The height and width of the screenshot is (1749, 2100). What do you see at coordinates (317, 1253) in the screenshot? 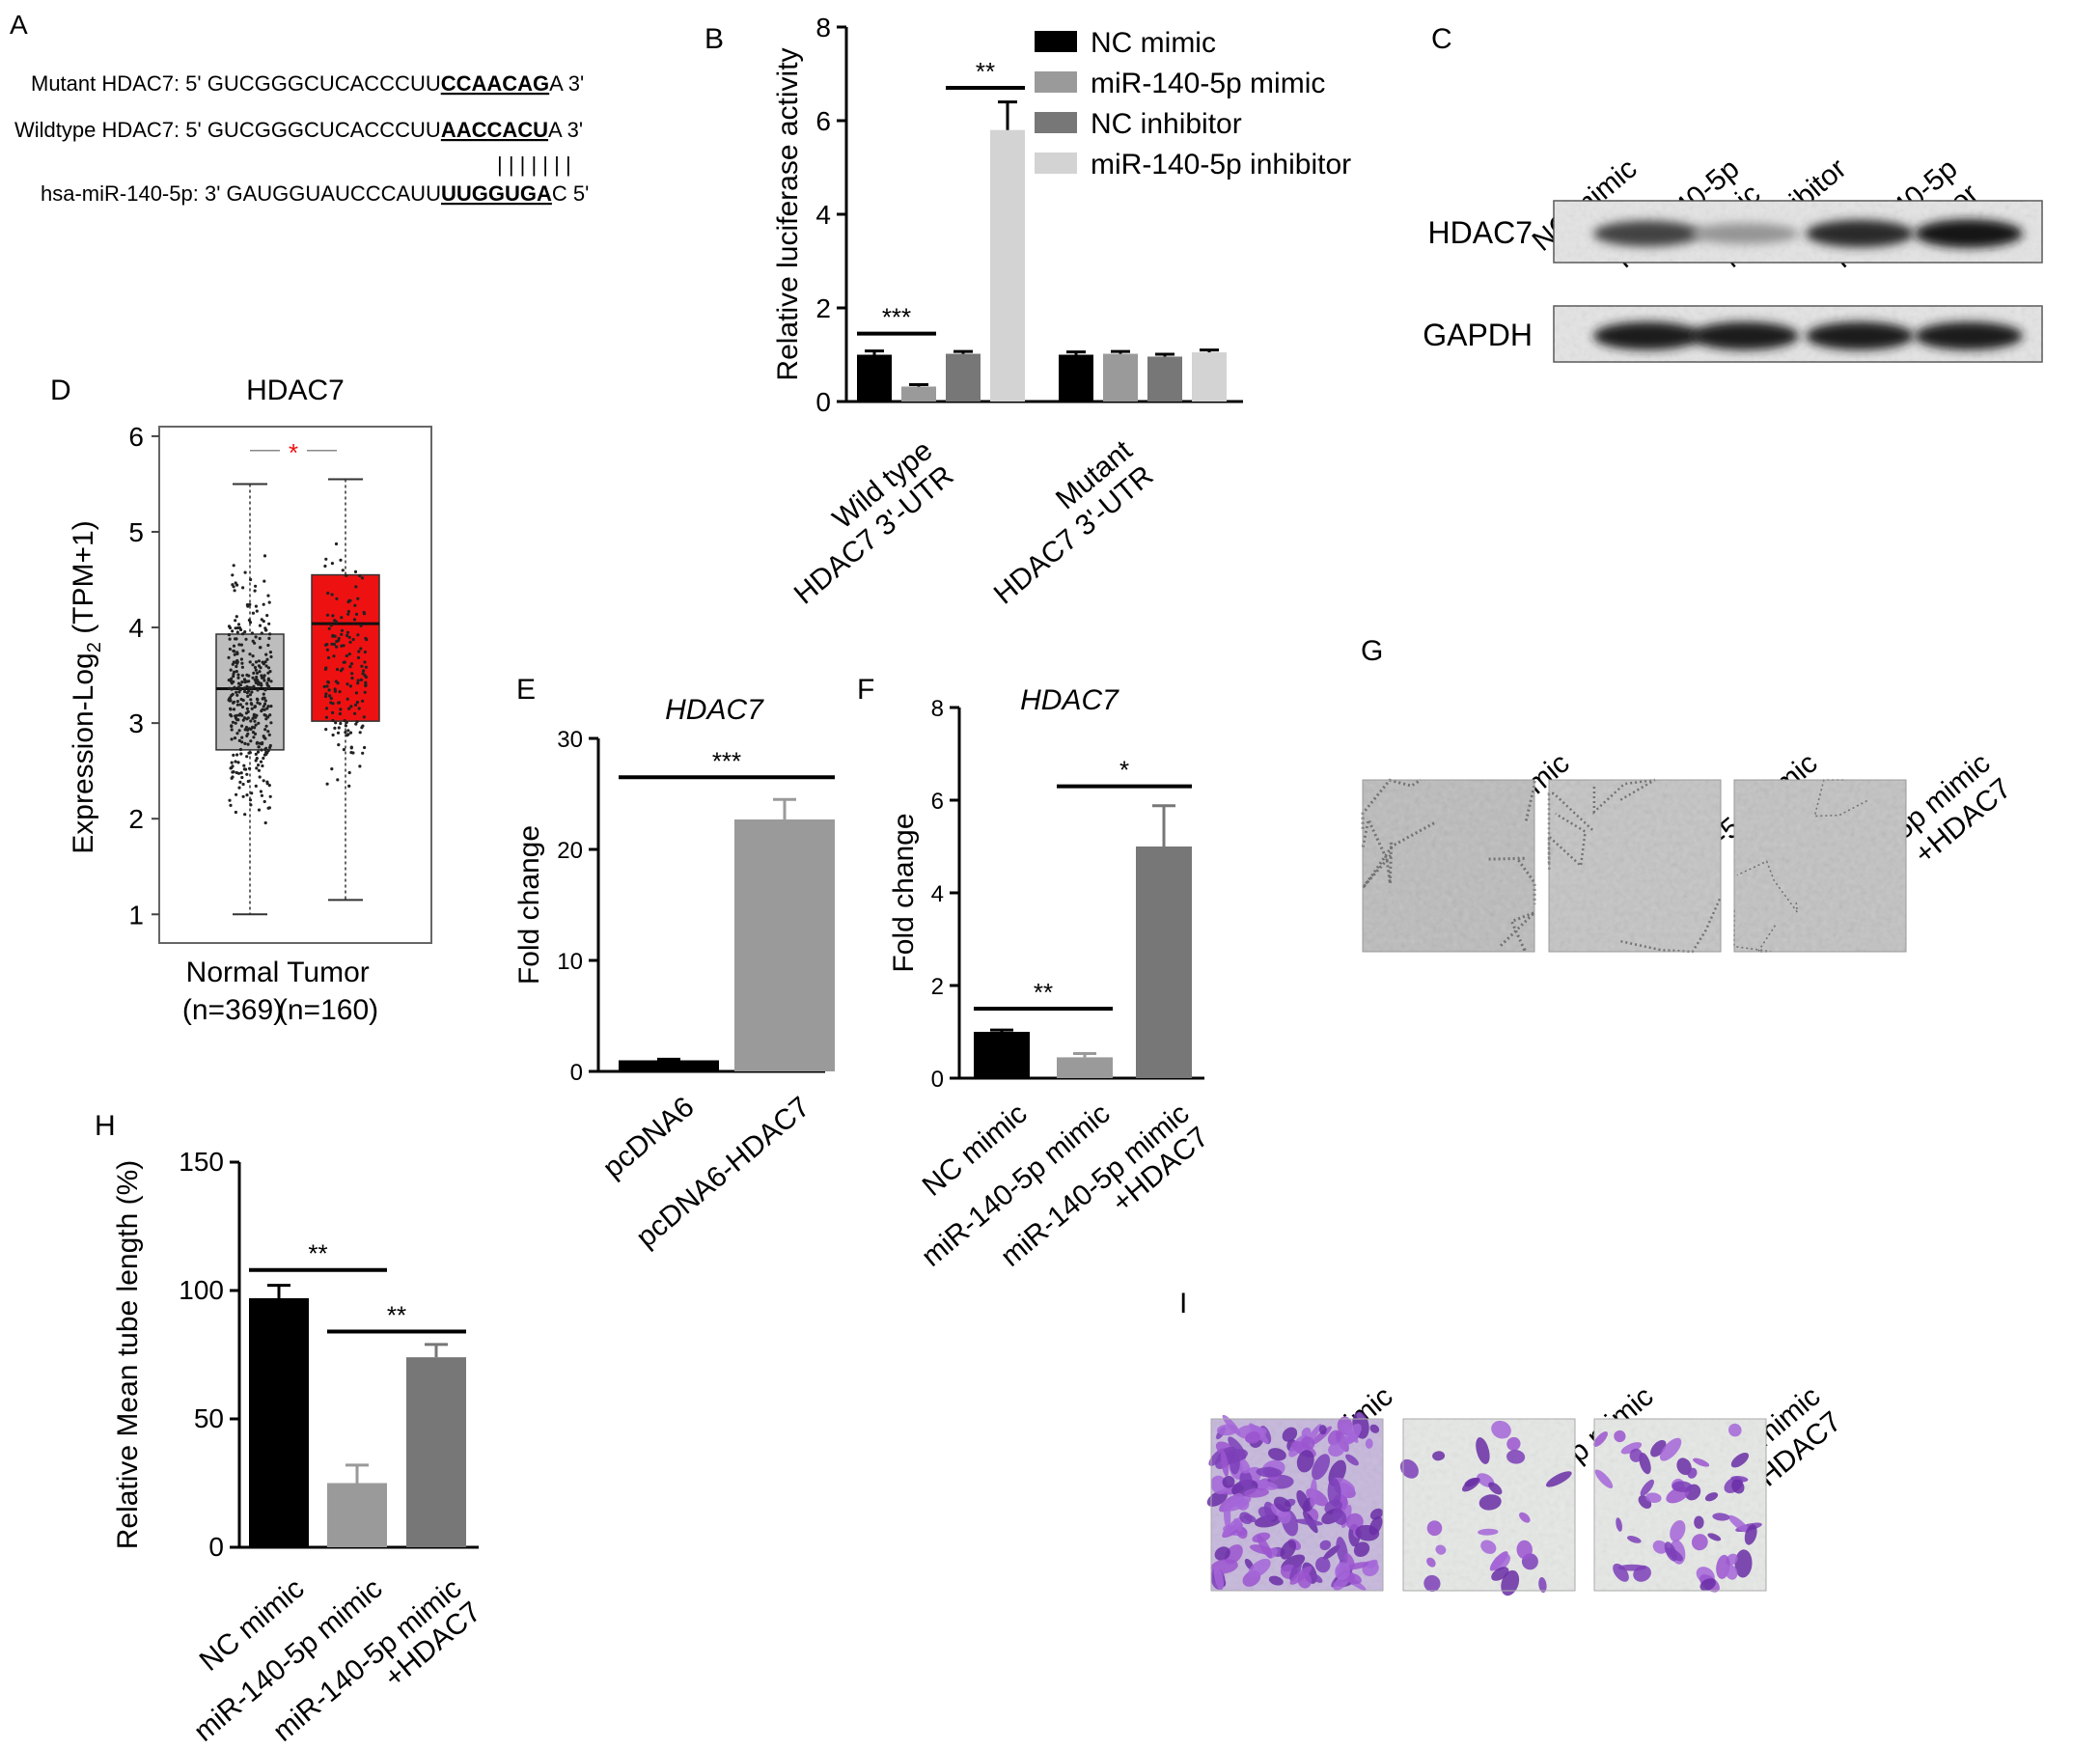
I see `significance-marker: **` at bounding box center [317, 1253].